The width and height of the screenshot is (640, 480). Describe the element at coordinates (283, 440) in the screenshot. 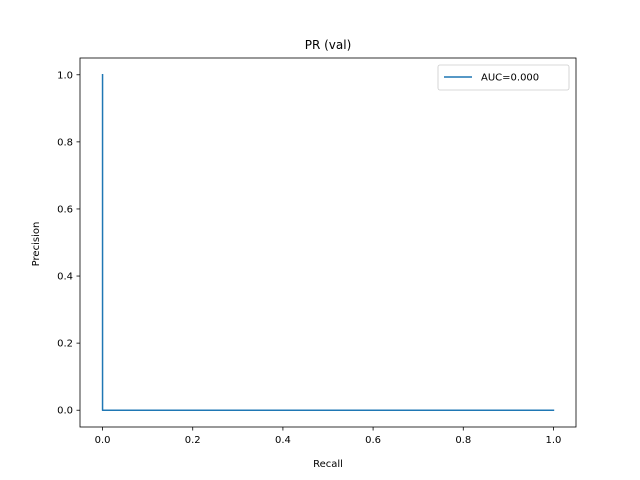

I see `x-tick-label: 0.4` at that location.